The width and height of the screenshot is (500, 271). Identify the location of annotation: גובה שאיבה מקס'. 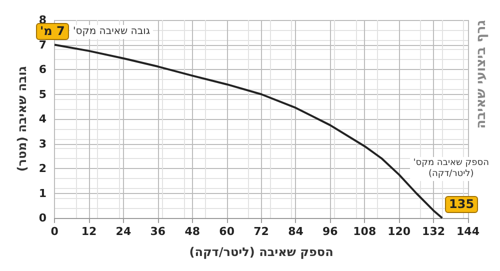
(111, 32).